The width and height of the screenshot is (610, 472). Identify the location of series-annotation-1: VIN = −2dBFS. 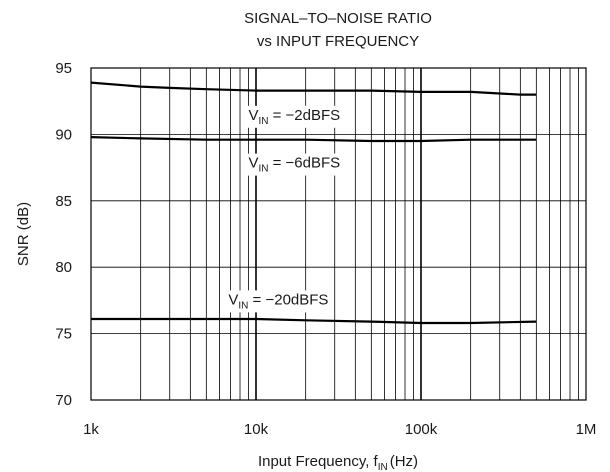
(294, 117).